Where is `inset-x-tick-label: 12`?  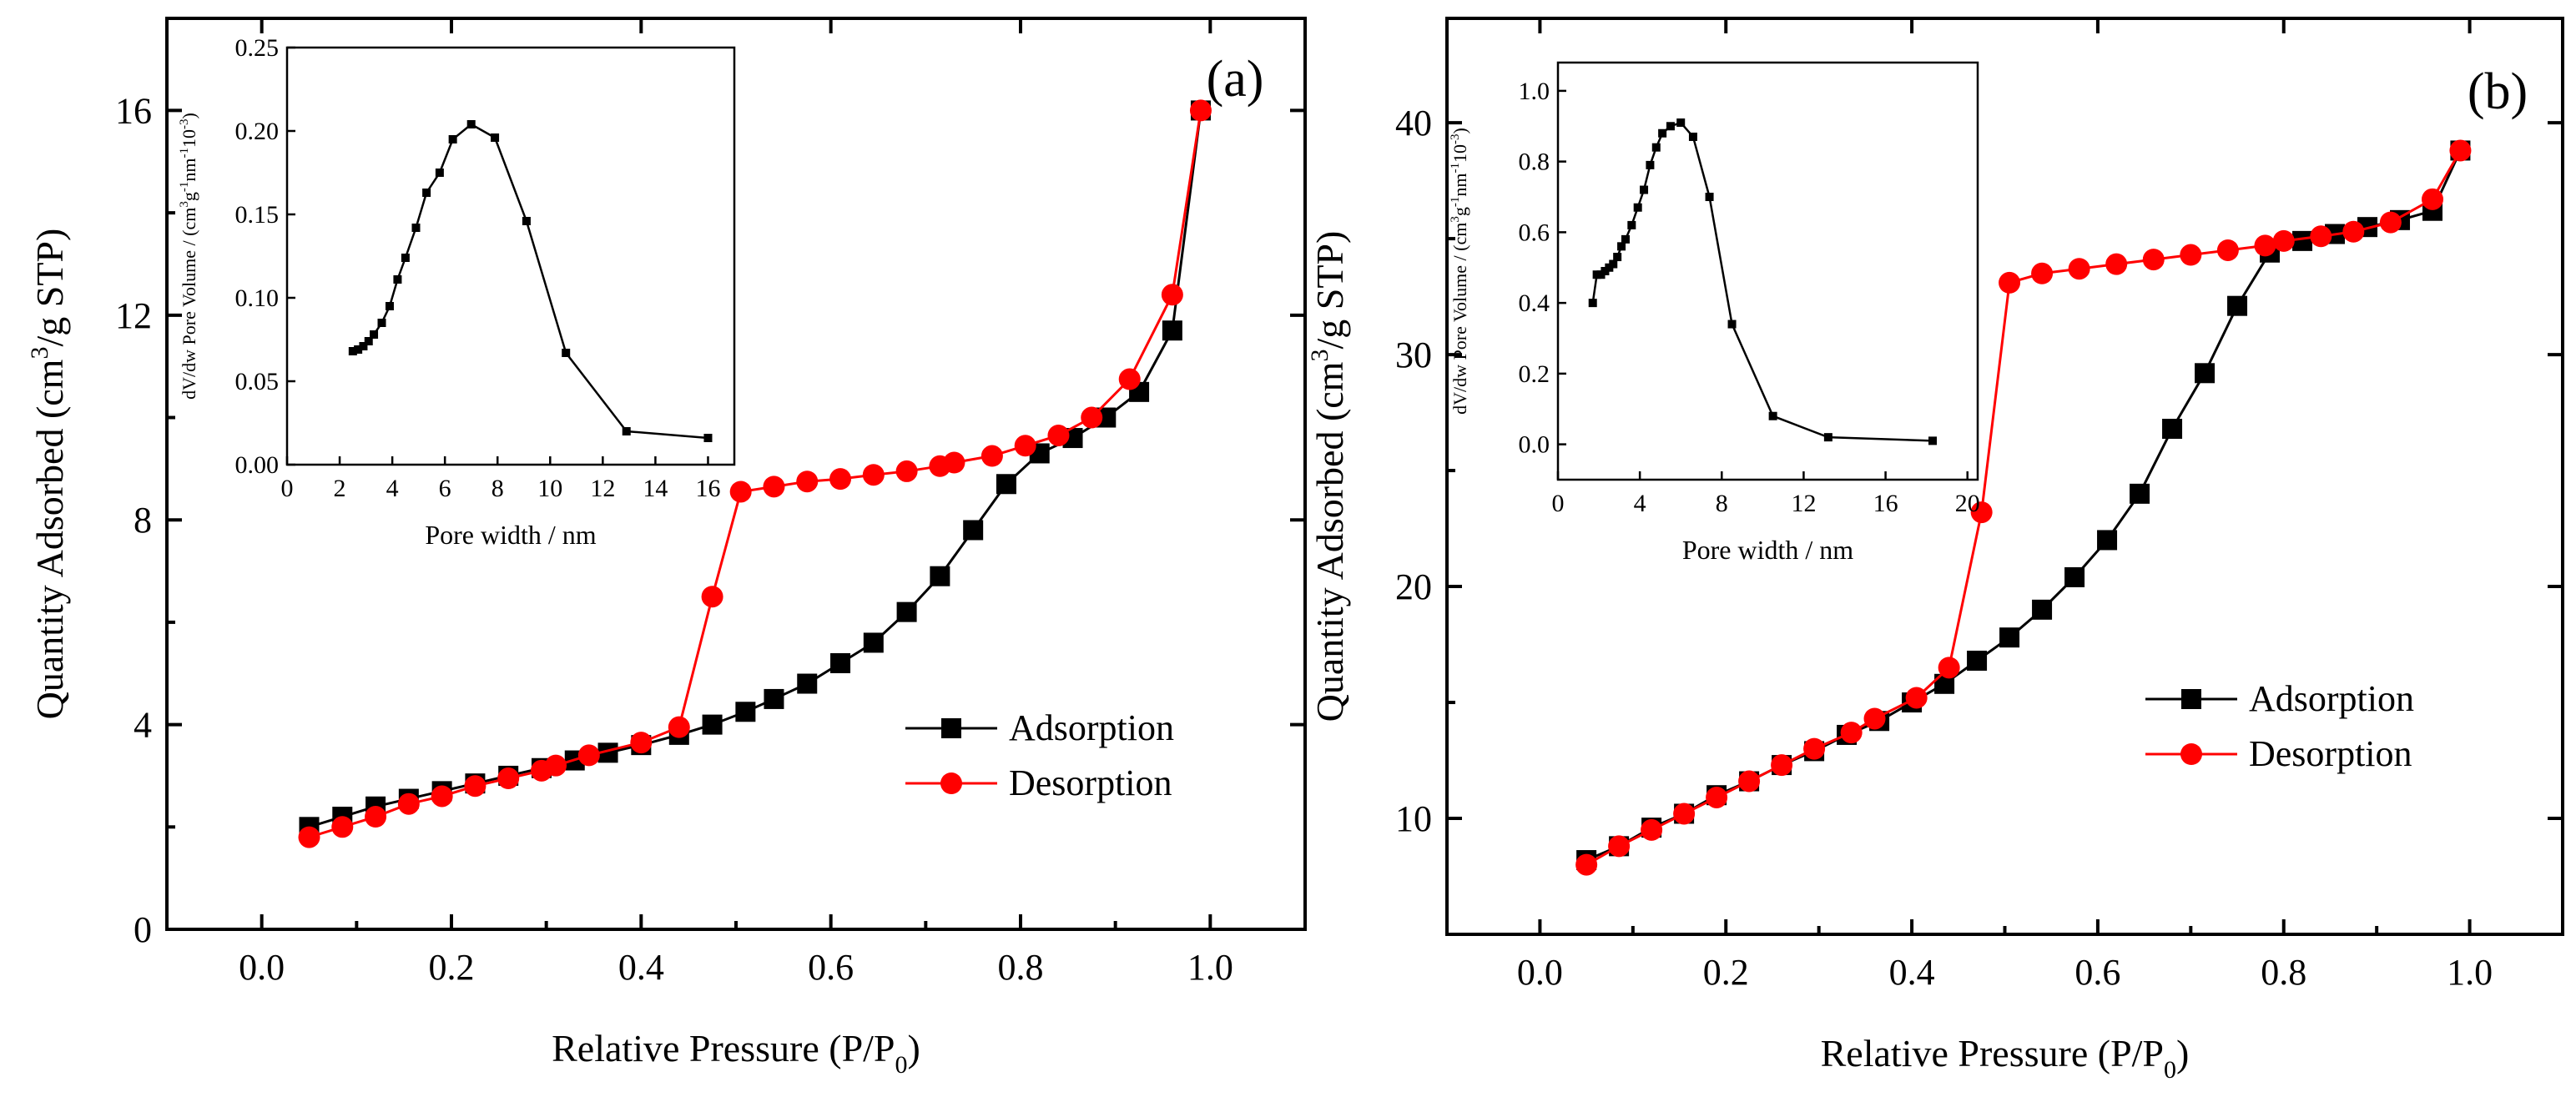 inset-x-tick-label: 12 is located at coordinates (602, 488).